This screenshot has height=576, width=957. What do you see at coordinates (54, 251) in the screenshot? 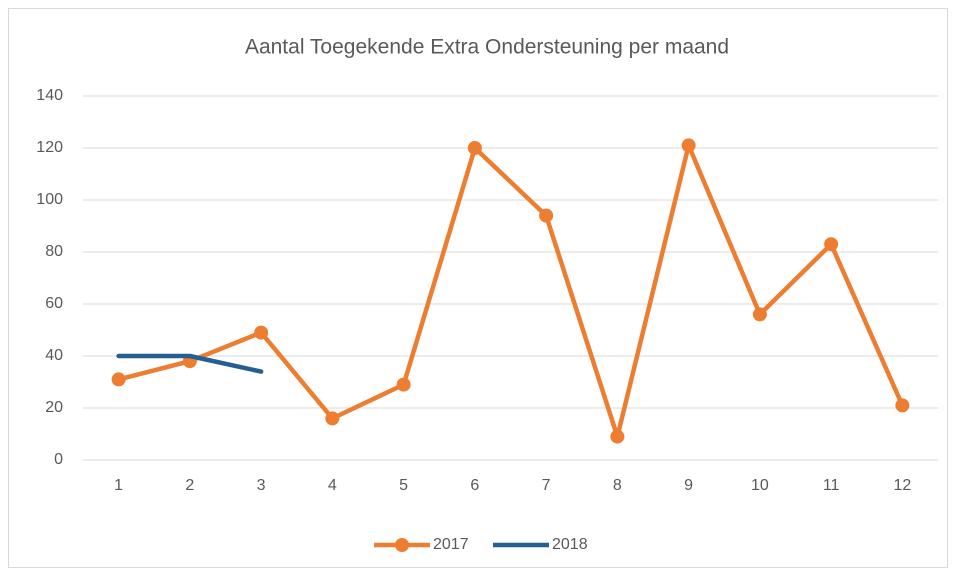
I see `y-tick-label: 80` at bounding box center [54, 251].